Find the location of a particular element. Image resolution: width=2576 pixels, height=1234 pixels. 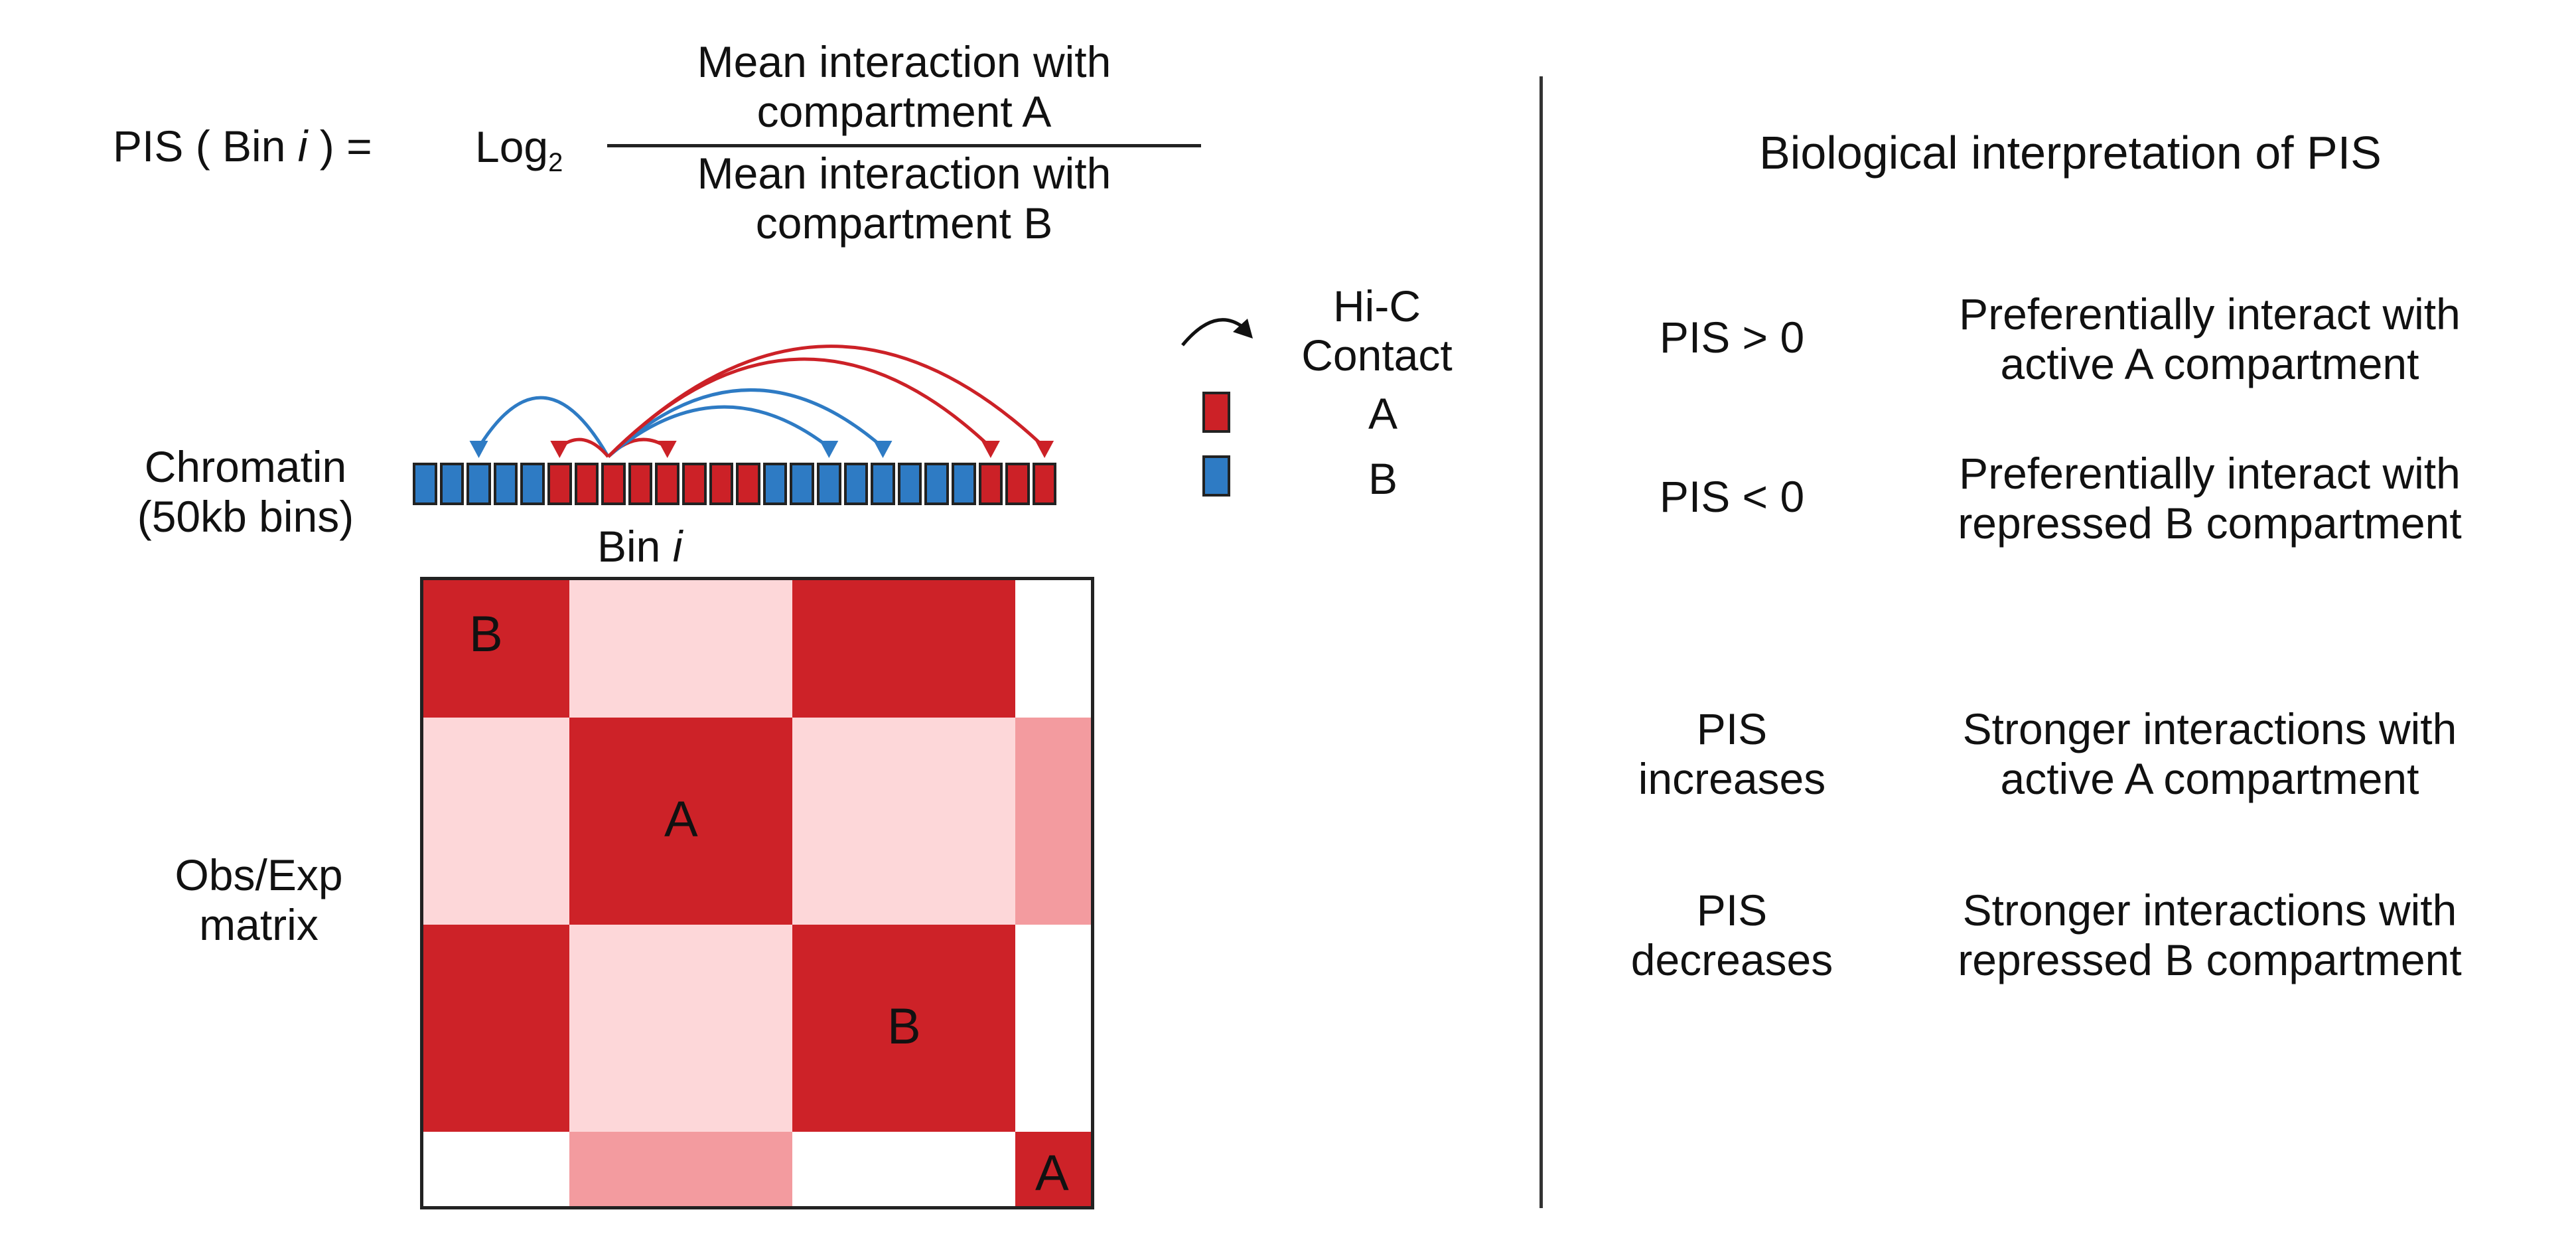

numerator-line2: compartment A is located at coordinates (904, 112).